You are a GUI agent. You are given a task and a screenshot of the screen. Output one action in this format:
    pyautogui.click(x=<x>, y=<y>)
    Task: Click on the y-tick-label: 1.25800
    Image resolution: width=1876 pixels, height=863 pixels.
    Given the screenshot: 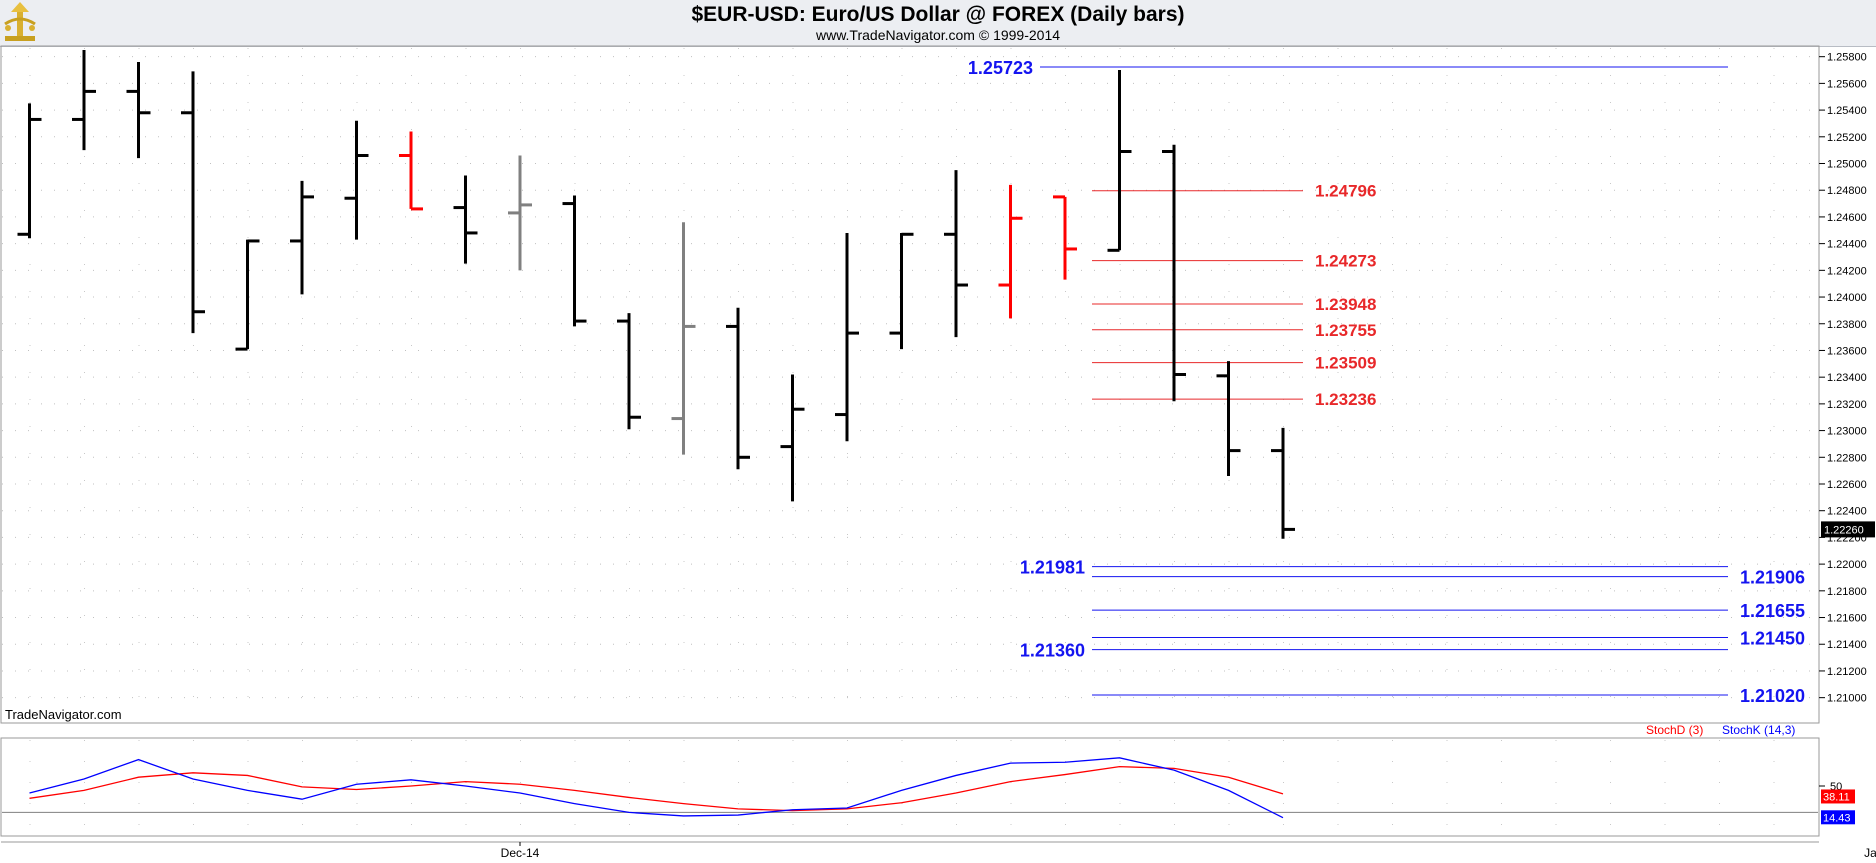 What is the action you would take?
    pyautogui.click(x=1847, y=58)
    